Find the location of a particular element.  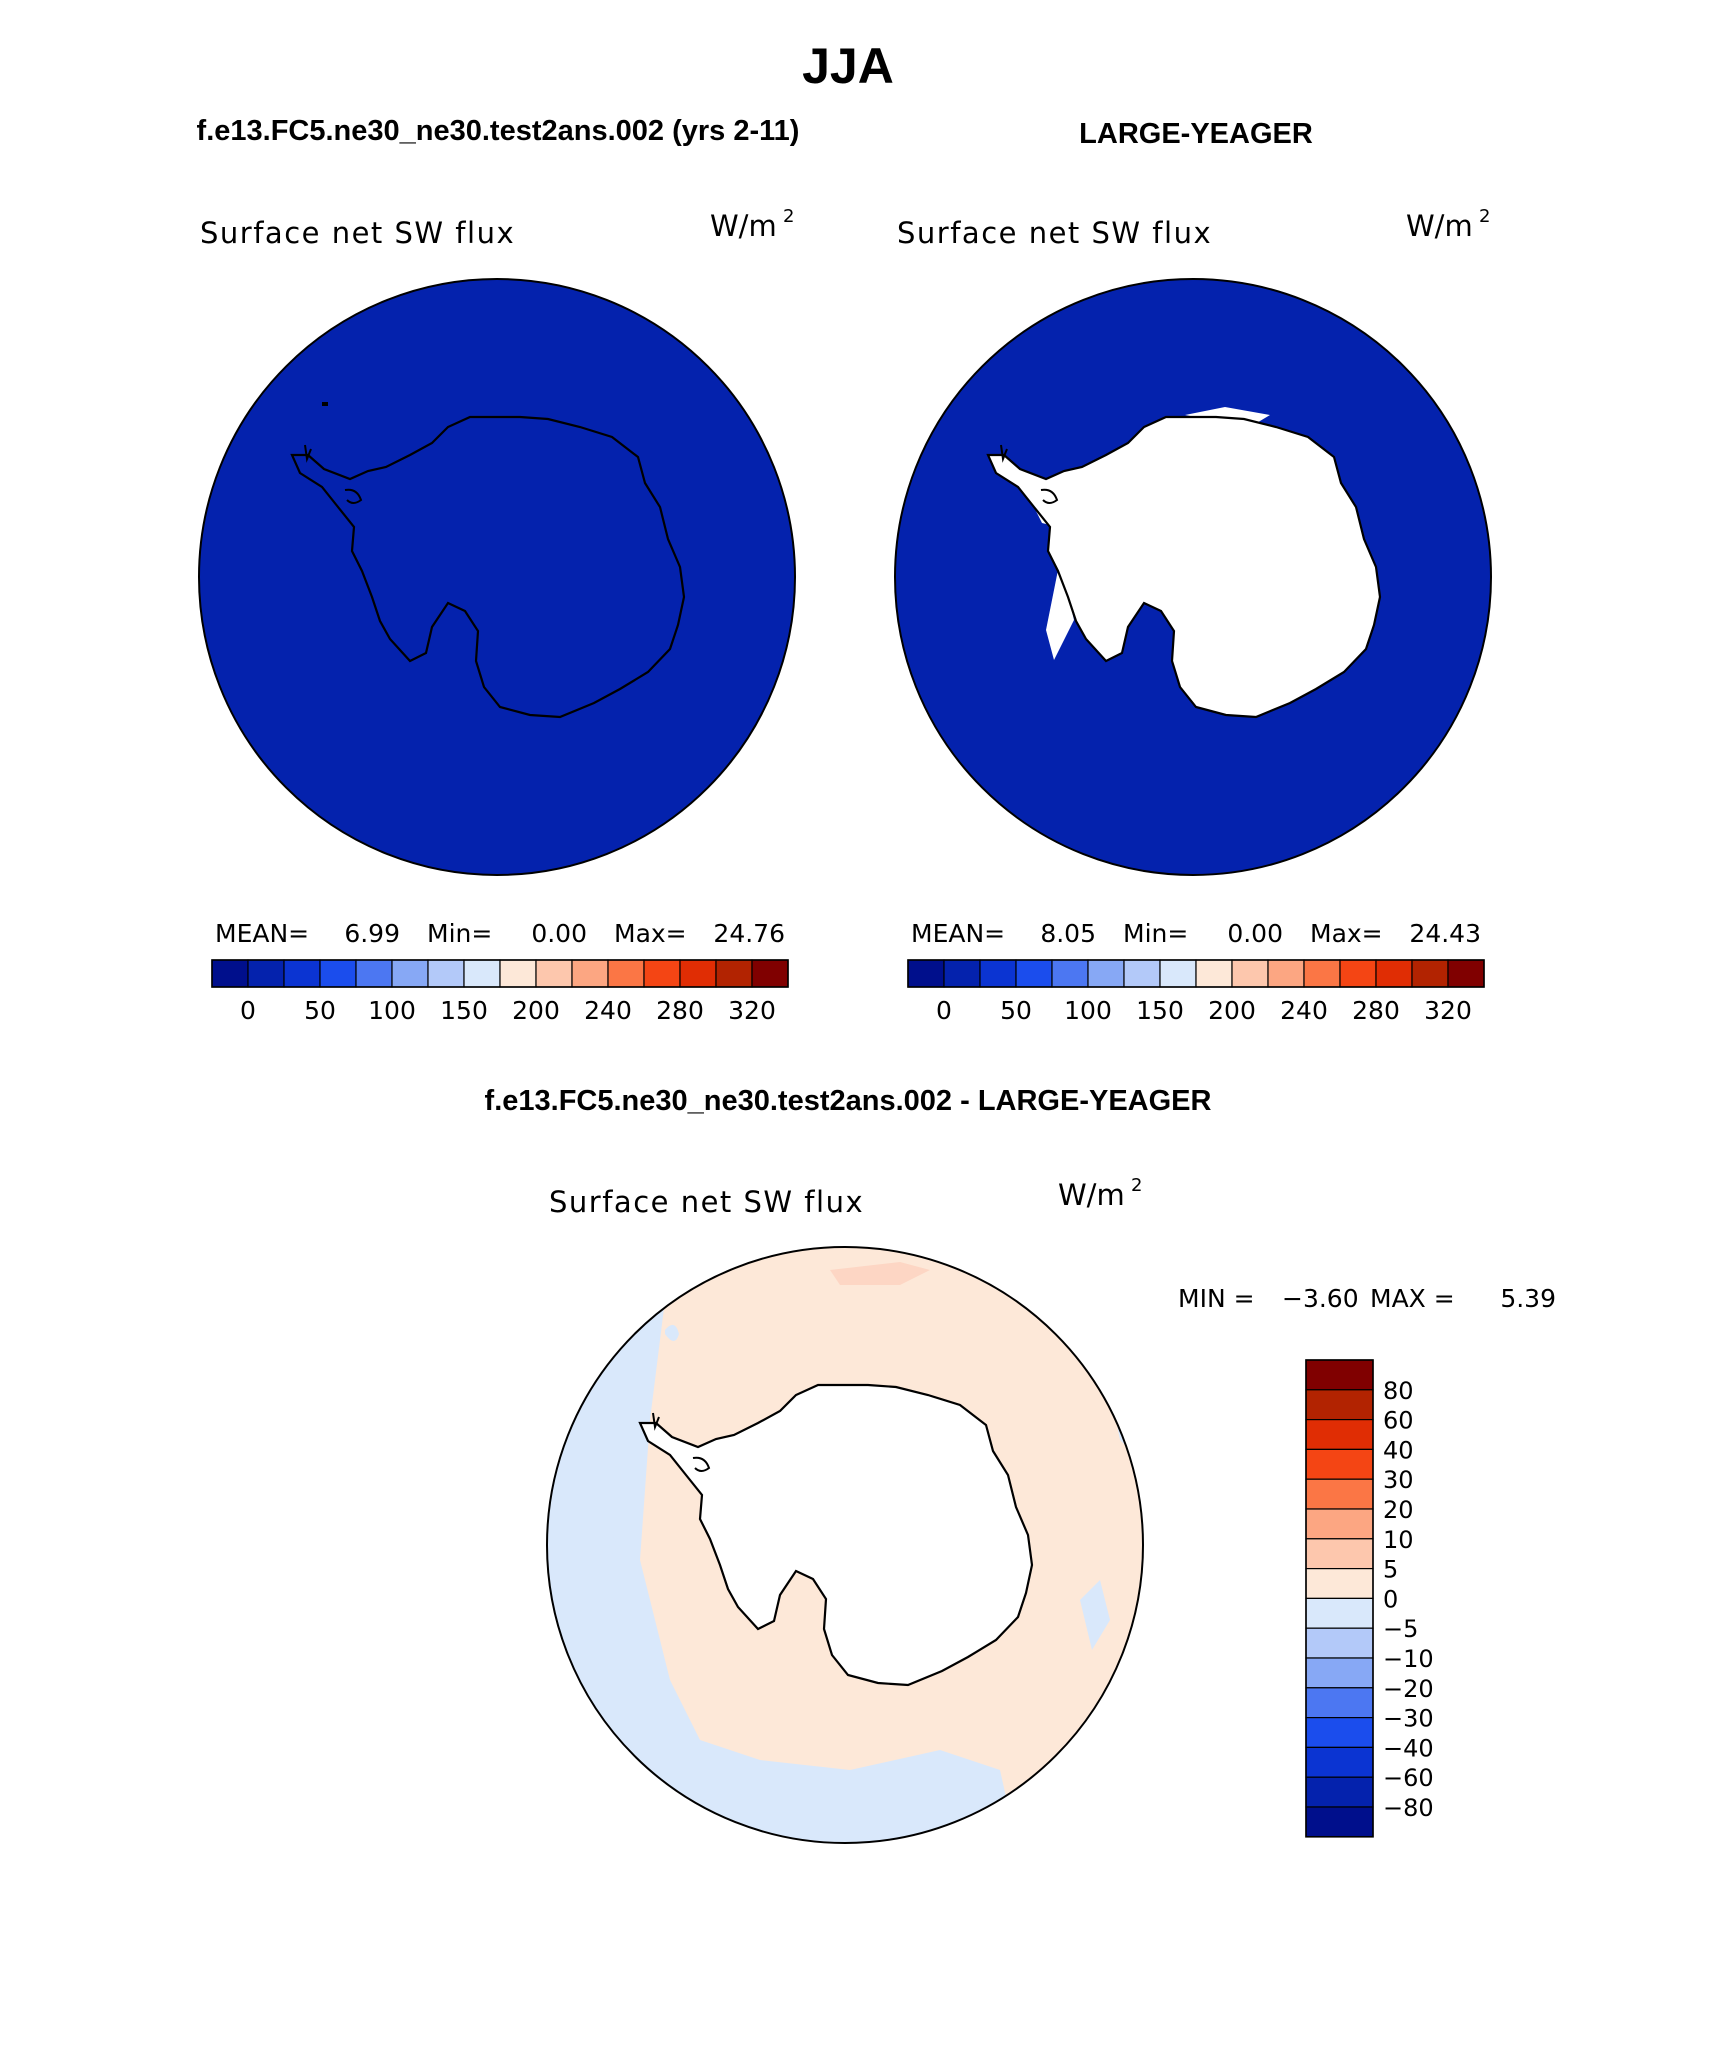

panel-2-colorbar: 0 50 100 150 200 240 280 320 is located at coordinates (1196, 992).